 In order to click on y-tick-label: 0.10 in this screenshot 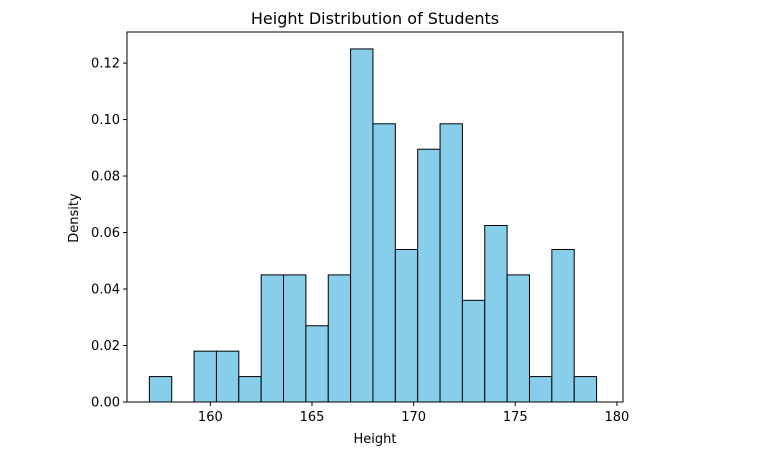, I will do `click(105, 120)`.